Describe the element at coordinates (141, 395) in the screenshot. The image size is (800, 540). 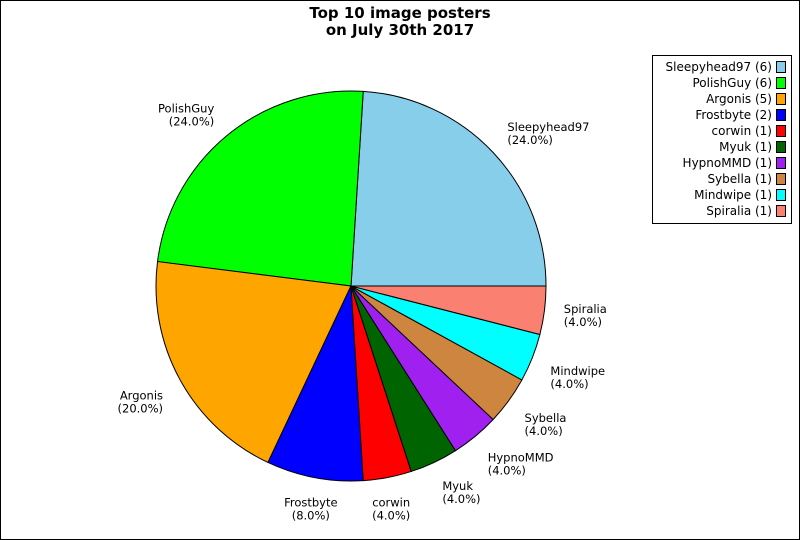
I see `slice-name-argonis: Argonis` at that location.